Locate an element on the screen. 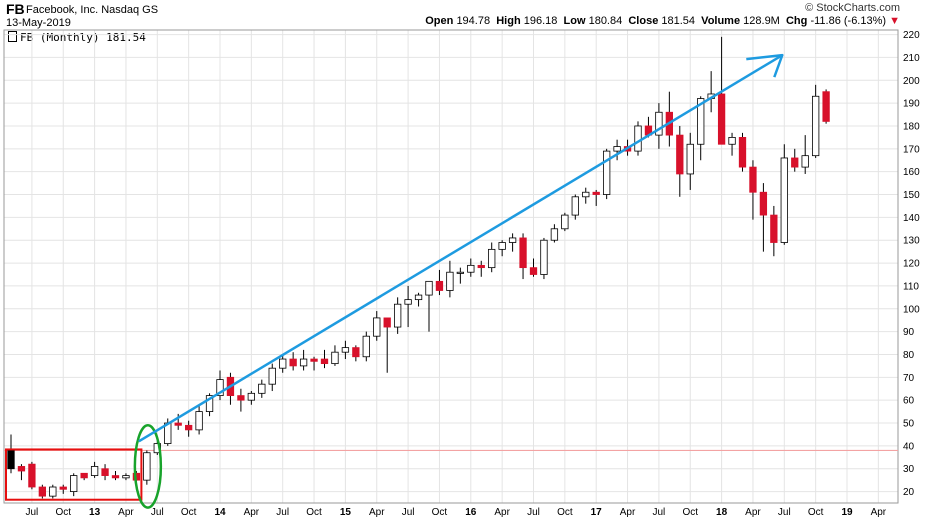  x-tick-label: 16 is located at coordinates (471, 512).